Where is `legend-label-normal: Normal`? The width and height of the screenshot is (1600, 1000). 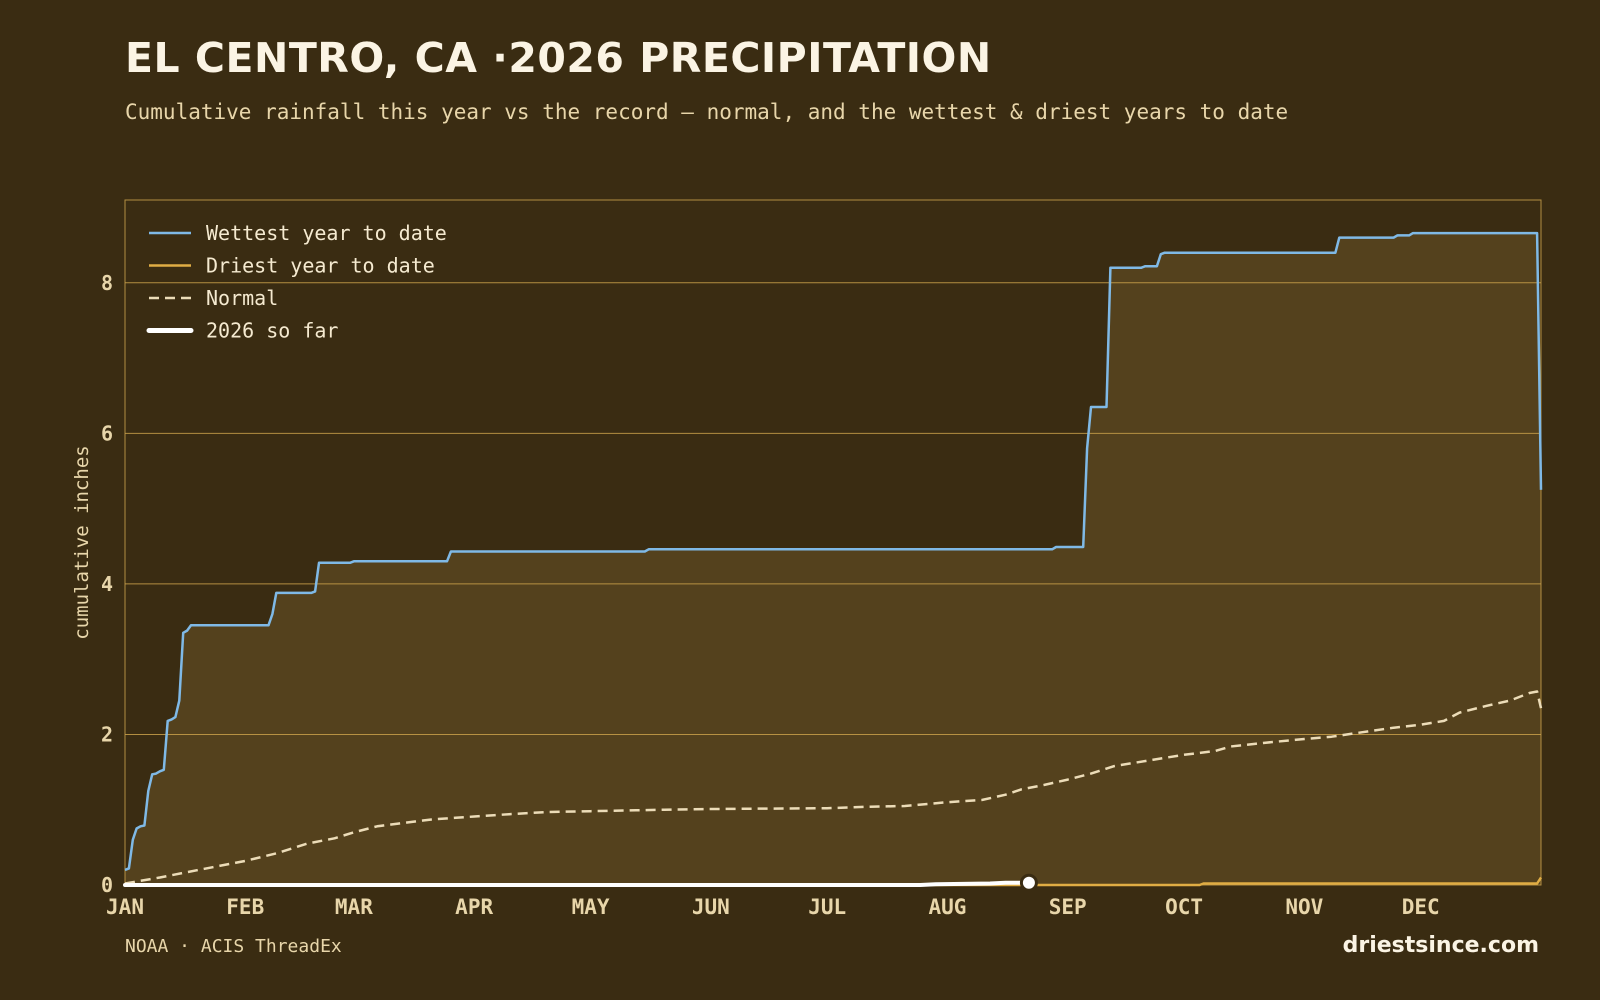
legend-label-normal: Normal is located at coordinates (242, 298).